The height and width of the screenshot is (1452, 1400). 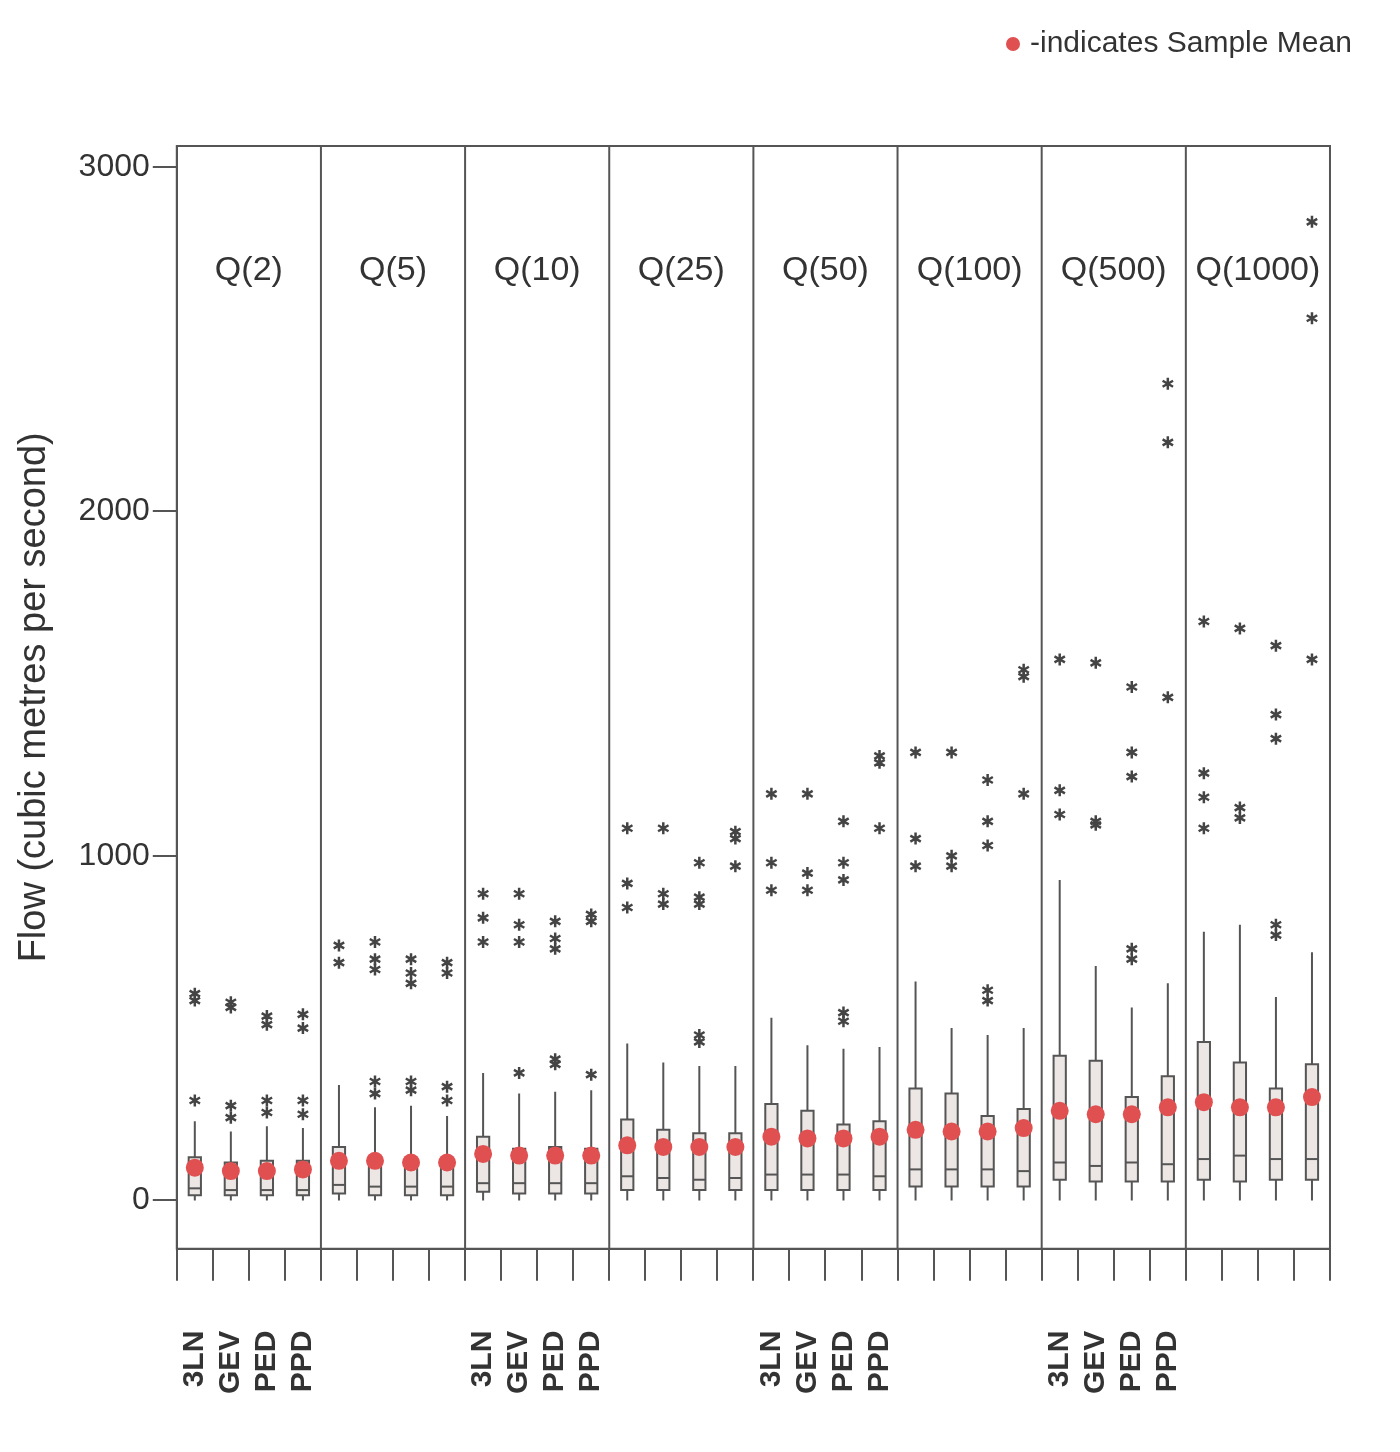 What do you see at coordinates (969, 268) in the screenshot?
I see `annotation: Q(100)` at bounding box center [969, 268].